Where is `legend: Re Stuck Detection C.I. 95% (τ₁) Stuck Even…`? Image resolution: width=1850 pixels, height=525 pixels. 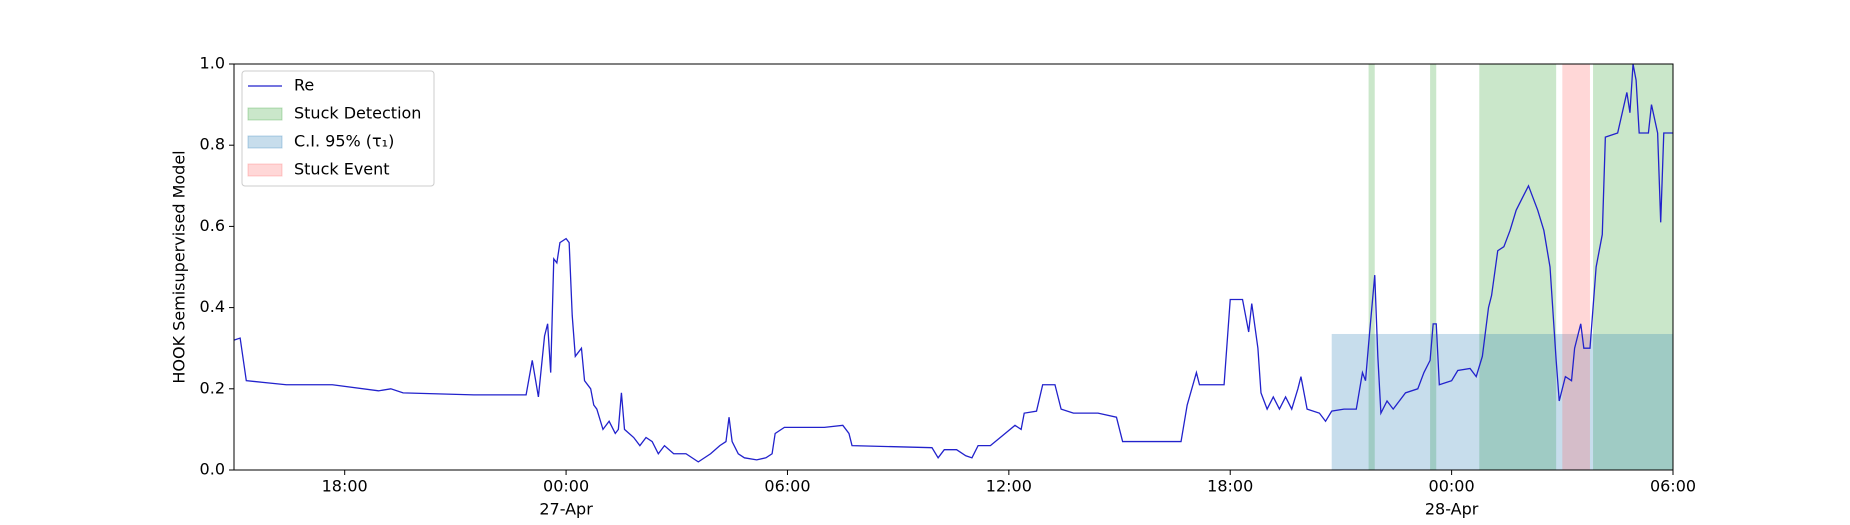 legend: Re Stuck Detection C.I. 95% (τ₁) Stuck Even… is located at coordinates (338, 128).